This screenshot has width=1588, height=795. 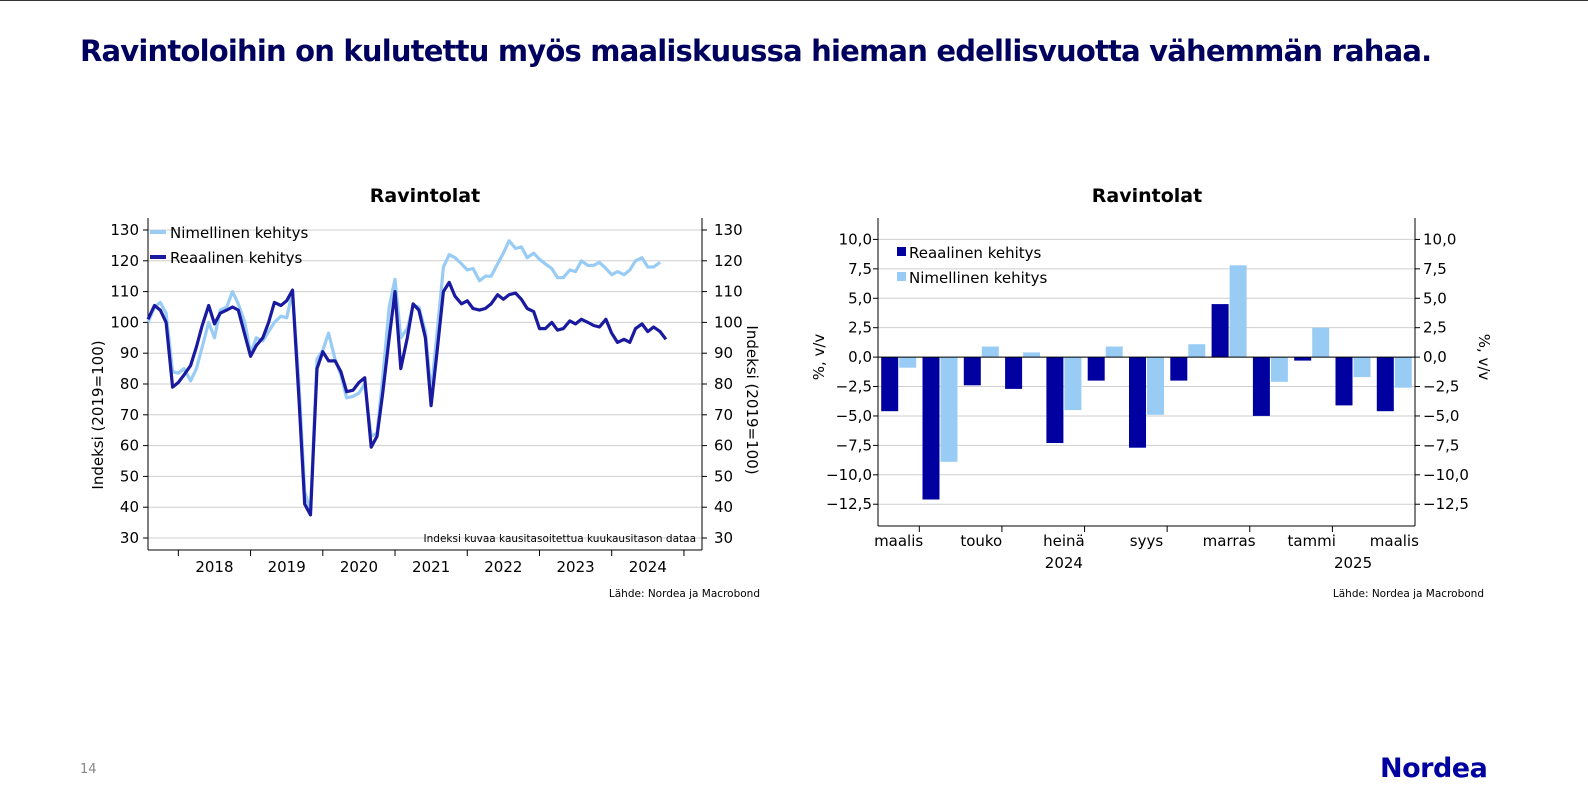 What do you see at coordinates (503, 567) in the screenshot?
I see `x-tick-label: 2022` at bounding box center [503, 567].